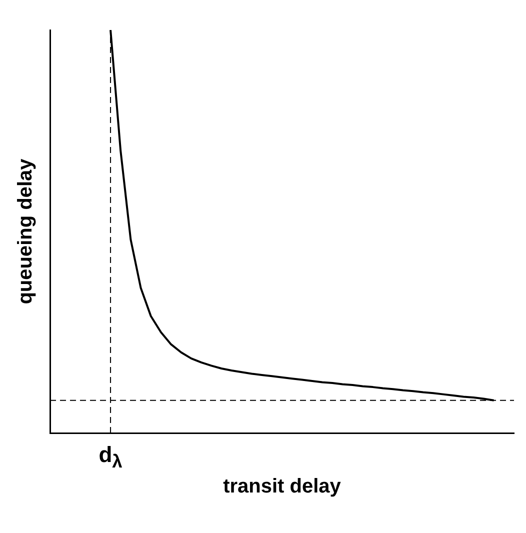 This screenshot has height=533, width=526. What do you see at coordinates (282, 487) in the screenshot?
I see `x-axis-title: transit delay` at bounding box center [282, 487].